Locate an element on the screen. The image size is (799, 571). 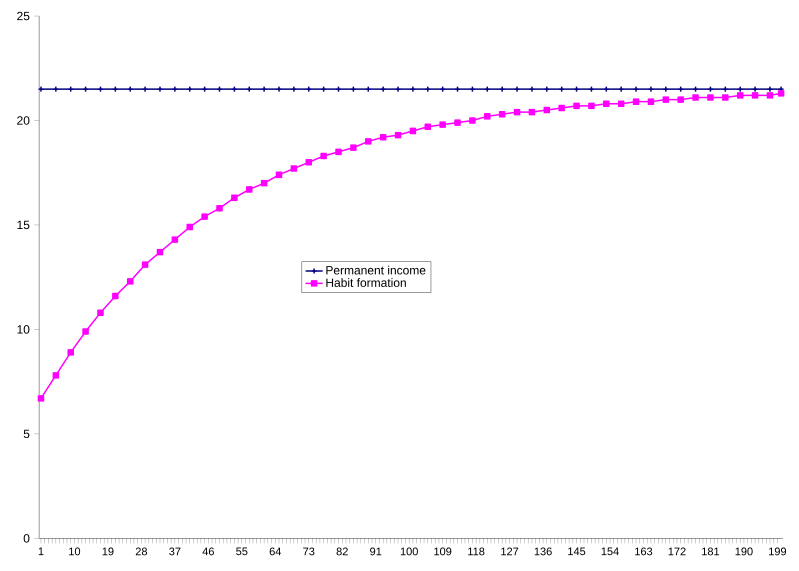
x-tick-label: 199 is located at coordinates (777, 551).